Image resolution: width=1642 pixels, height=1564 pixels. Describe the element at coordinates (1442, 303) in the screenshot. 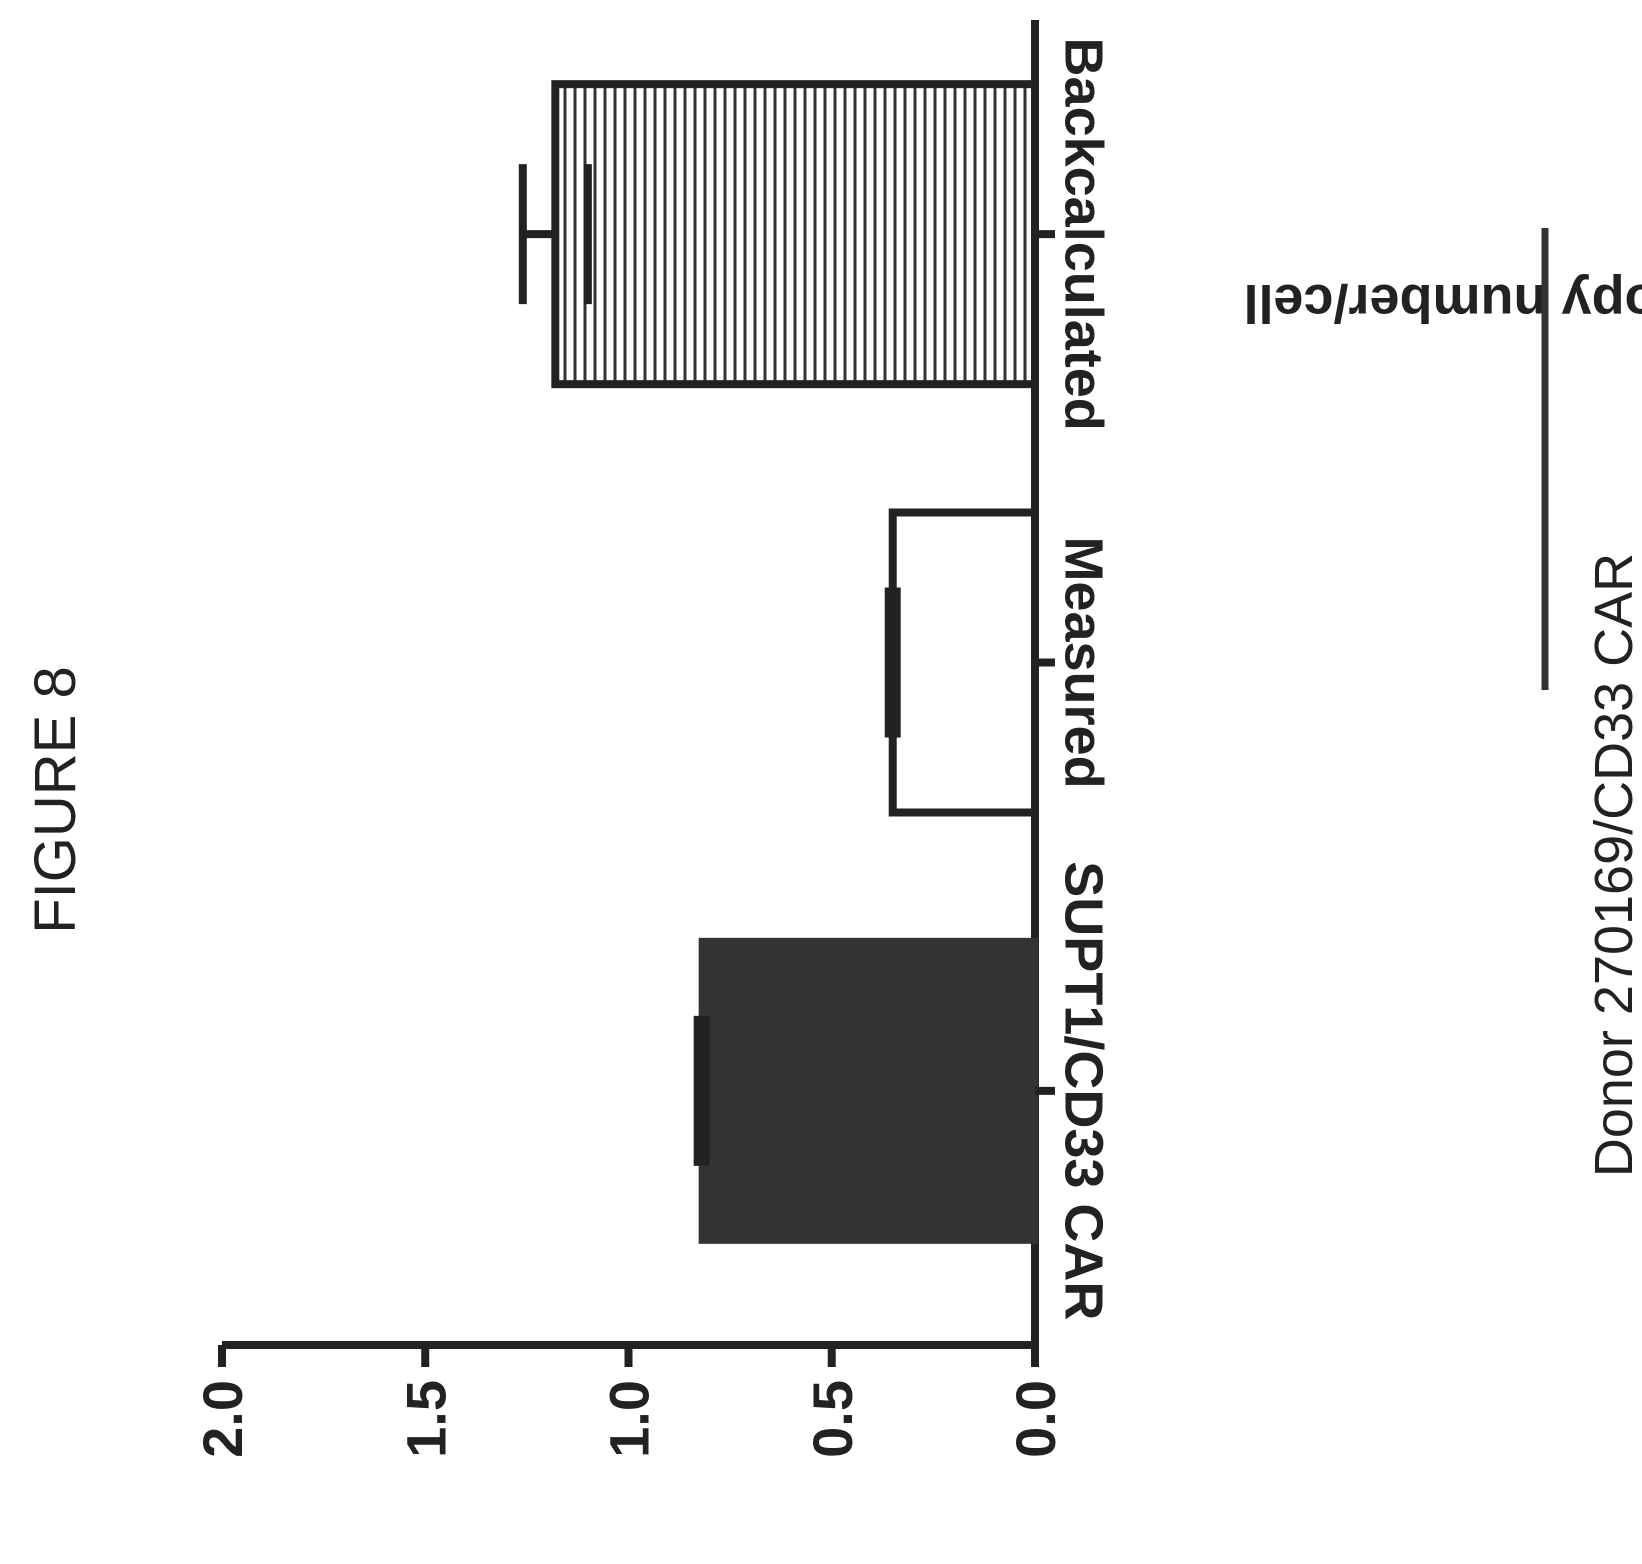

I see `y-axis-title: Copy number/cell` at that location.